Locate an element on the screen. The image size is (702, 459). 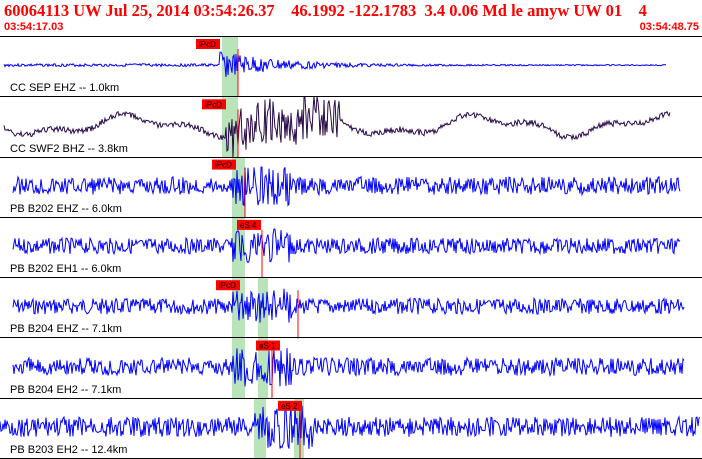
trace-panel: PB B203 EH2 -- 12.4km is located at coordinates (351, 429).